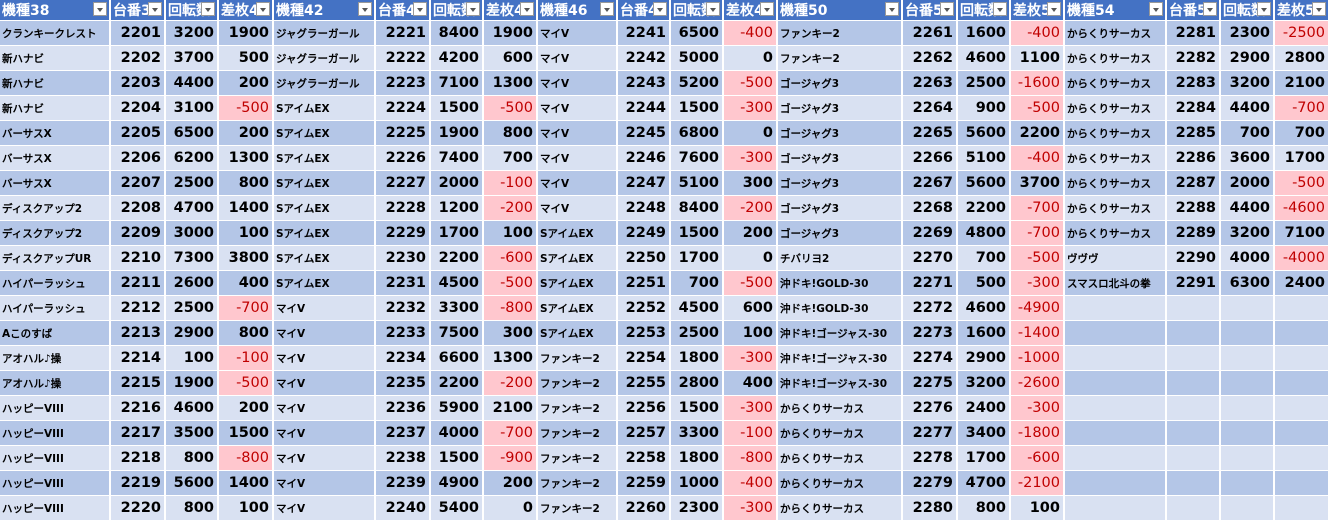  I want to click on cell-spins: 6600, so click(457, 358).